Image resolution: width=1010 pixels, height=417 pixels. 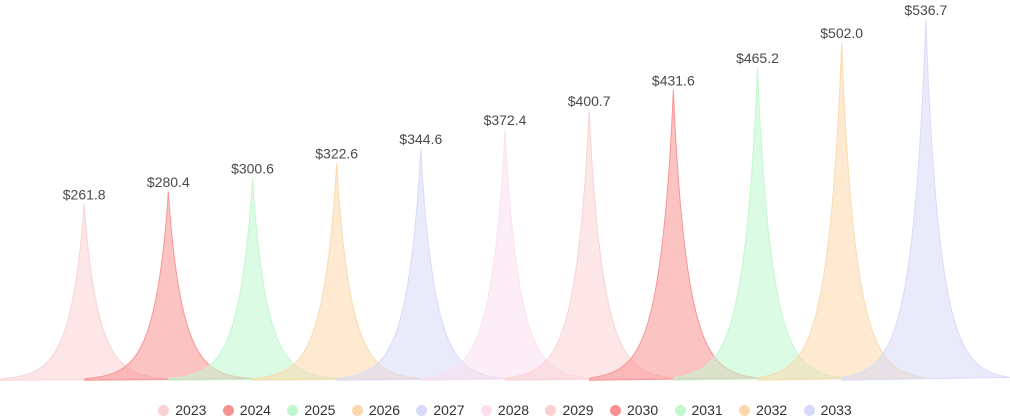 I want to click on value-label-2032: $502.0, so click(x=841, y=33).